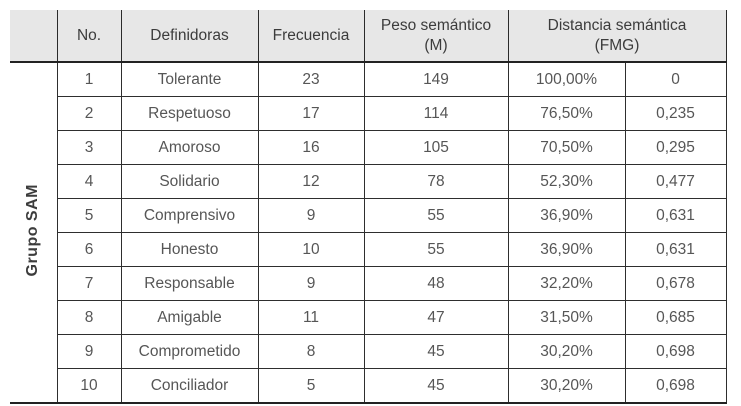 This screenshot has height=406, width=741. What do you see at coordinates (675, 283) in the screenshot?
I see `cell-fmg: 0,678` at bounding box center [675, 283].